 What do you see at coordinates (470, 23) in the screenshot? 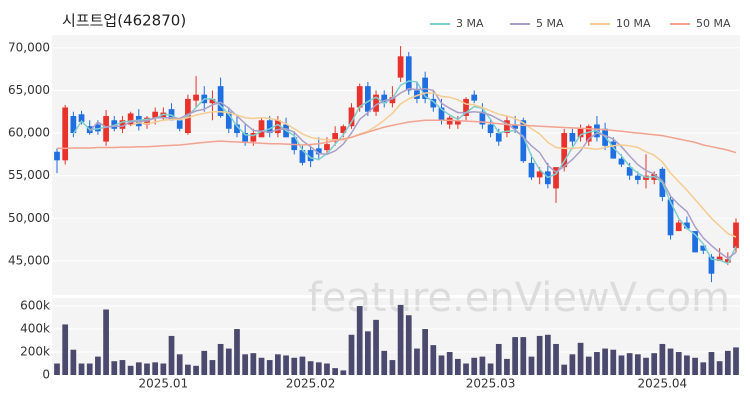
I see `legend-label: 3 MA` at bounding box center [470, 23].